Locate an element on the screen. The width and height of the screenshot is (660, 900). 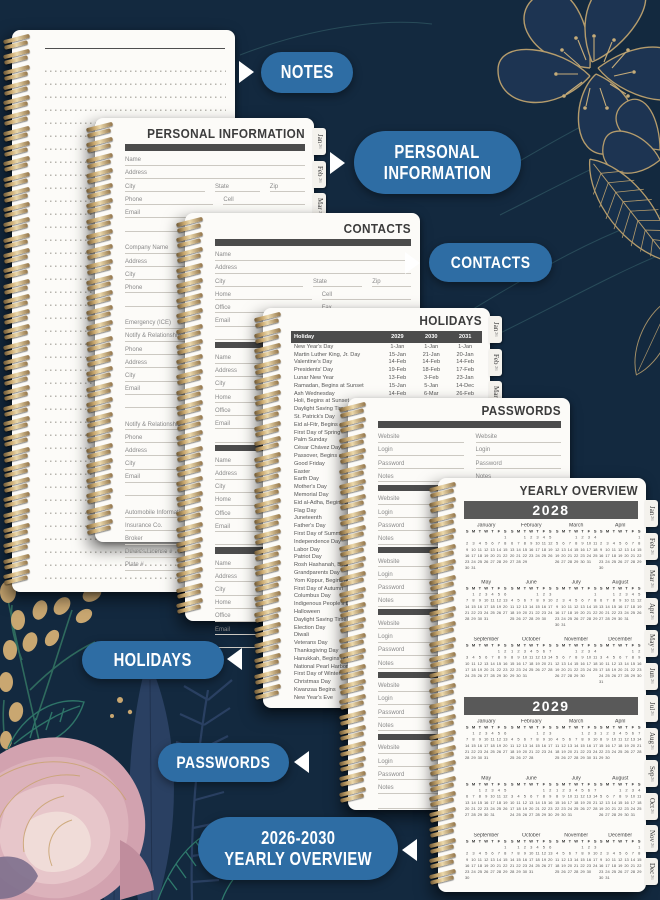
month-name: May is located at coordinates (486, 779).